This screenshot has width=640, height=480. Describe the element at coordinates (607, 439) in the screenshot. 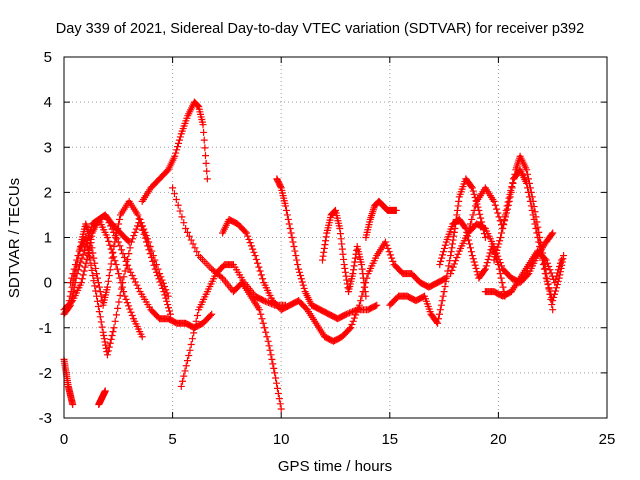

I see `x-tick-label: 25` at that location.